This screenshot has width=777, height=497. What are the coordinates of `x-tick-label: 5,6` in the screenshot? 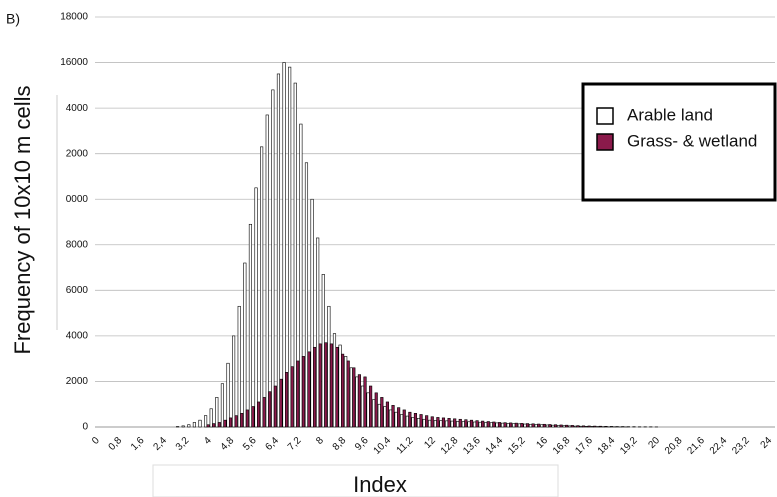 It's located at (250, 444).